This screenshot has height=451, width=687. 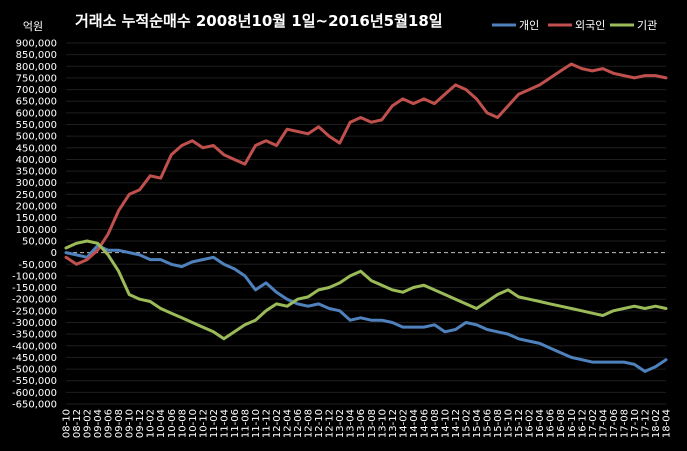 What do you see at coordinates (256, 423) in the screenshot?
I see `x-tick-label: 11-10` at bounding box center [256, 423].